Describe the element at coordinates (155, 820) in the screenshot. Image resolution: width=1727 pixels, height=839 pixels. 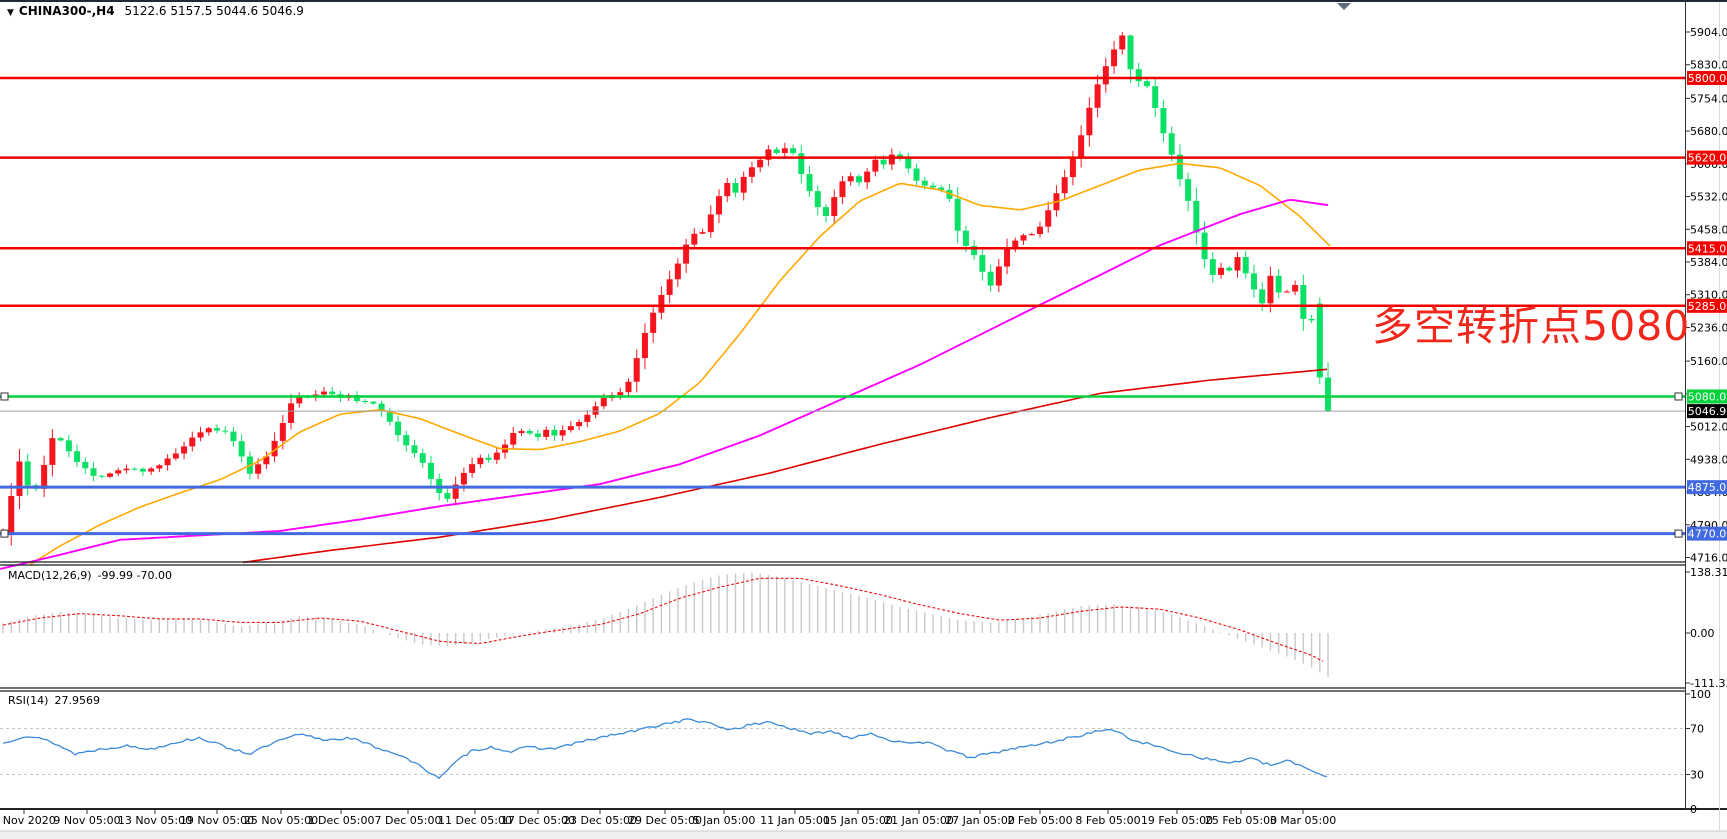
I see `time-label: 13 Nov 05:00` at that location.